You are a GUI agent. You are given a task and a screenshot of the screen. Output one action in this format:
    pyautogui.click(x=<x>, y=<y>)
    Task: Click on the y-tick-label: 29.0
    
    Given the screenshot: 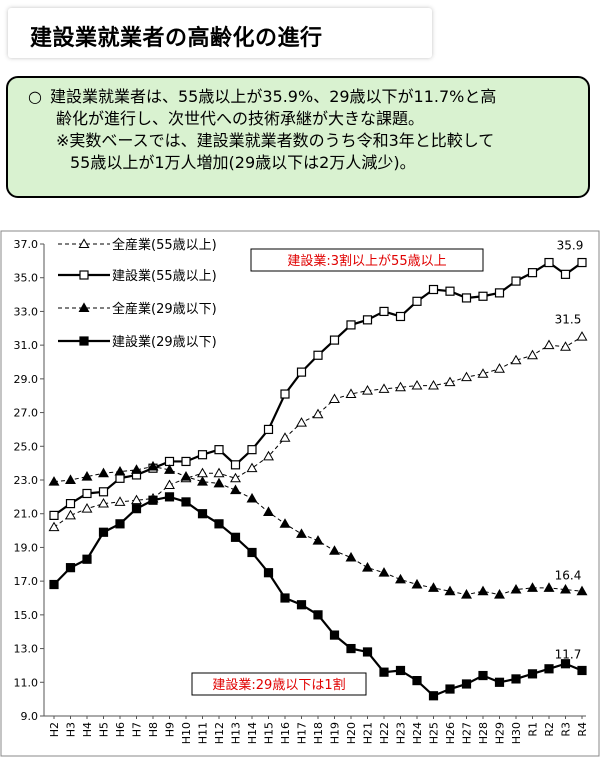 What is the action you would take?
    pyautogui.click(x=26, y=379)
    